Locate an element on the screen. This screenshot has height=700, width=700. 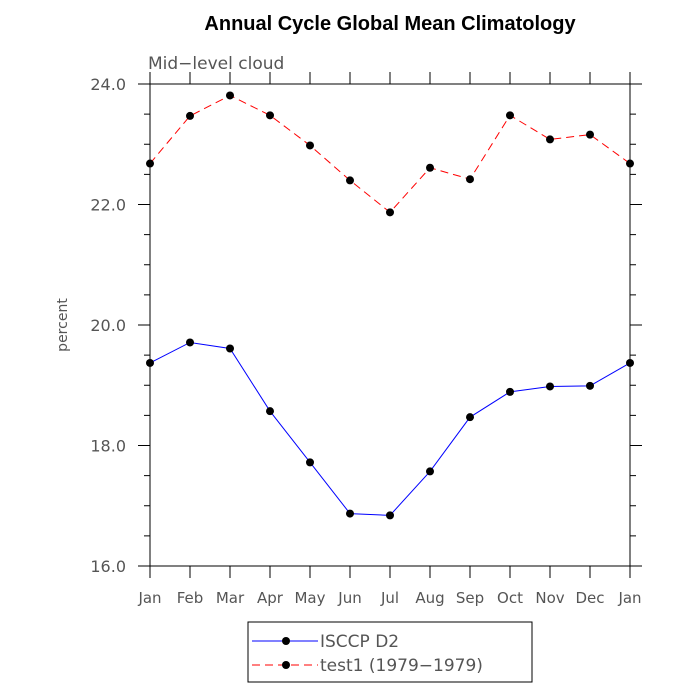
y-tick-label: 24.0 is located at coordinates (108, 84).